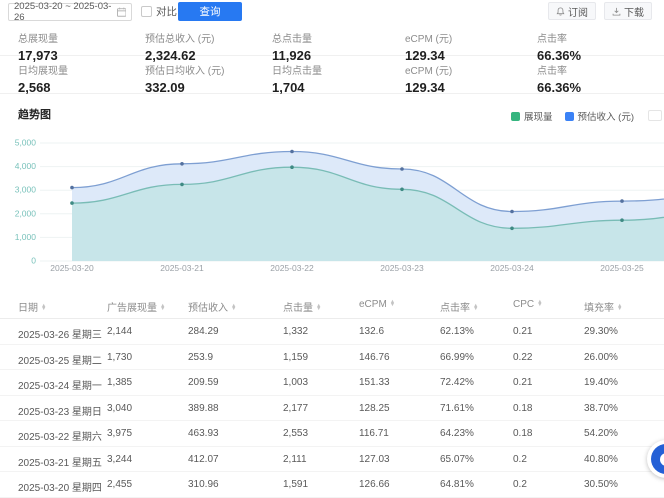 Image resolution: width=664 pixels, height=498 pixels. Describe the element at coordinates (32, 308) in the screenshot. I see `column-header: 日期 ▲ ▼` at that location.